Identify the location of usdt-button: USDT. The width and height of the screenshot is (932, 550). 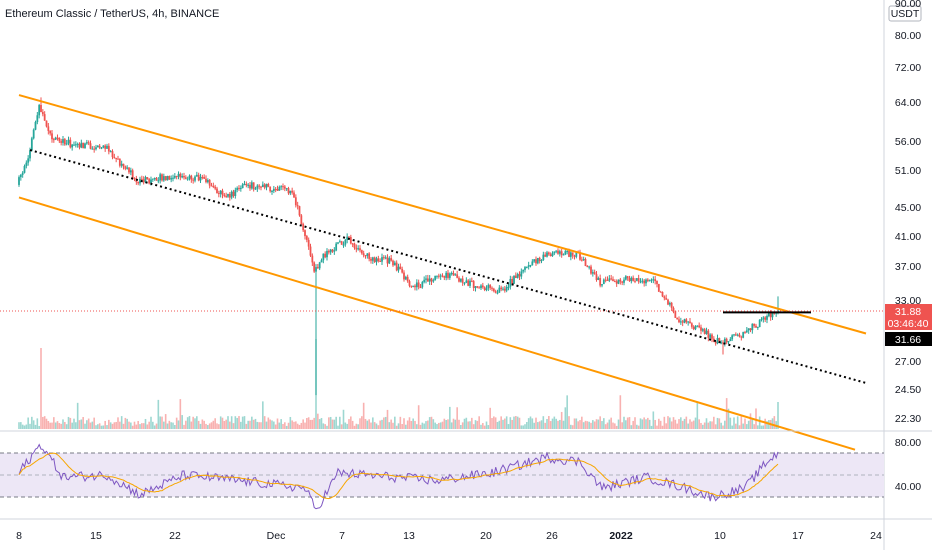
(905, 13).